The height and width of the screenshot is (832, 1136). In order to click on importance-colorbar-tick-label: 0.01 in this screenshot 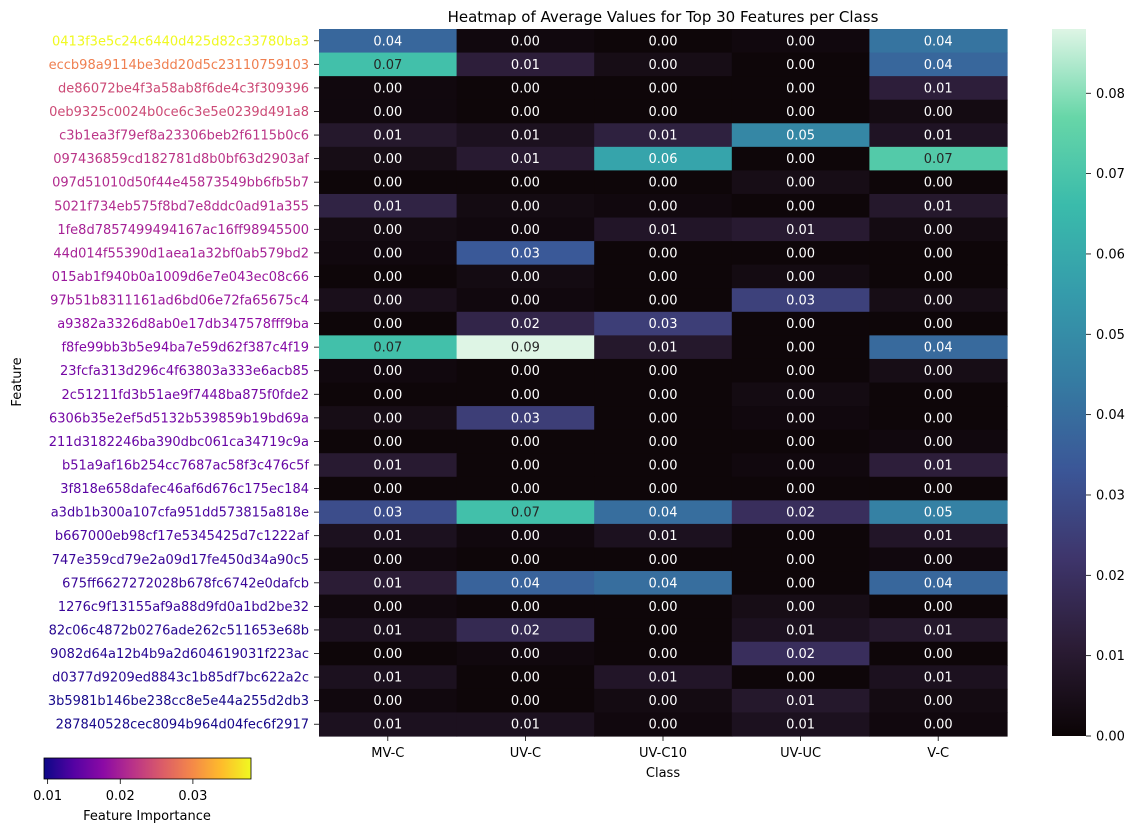, I will do `click(47, 796)`.